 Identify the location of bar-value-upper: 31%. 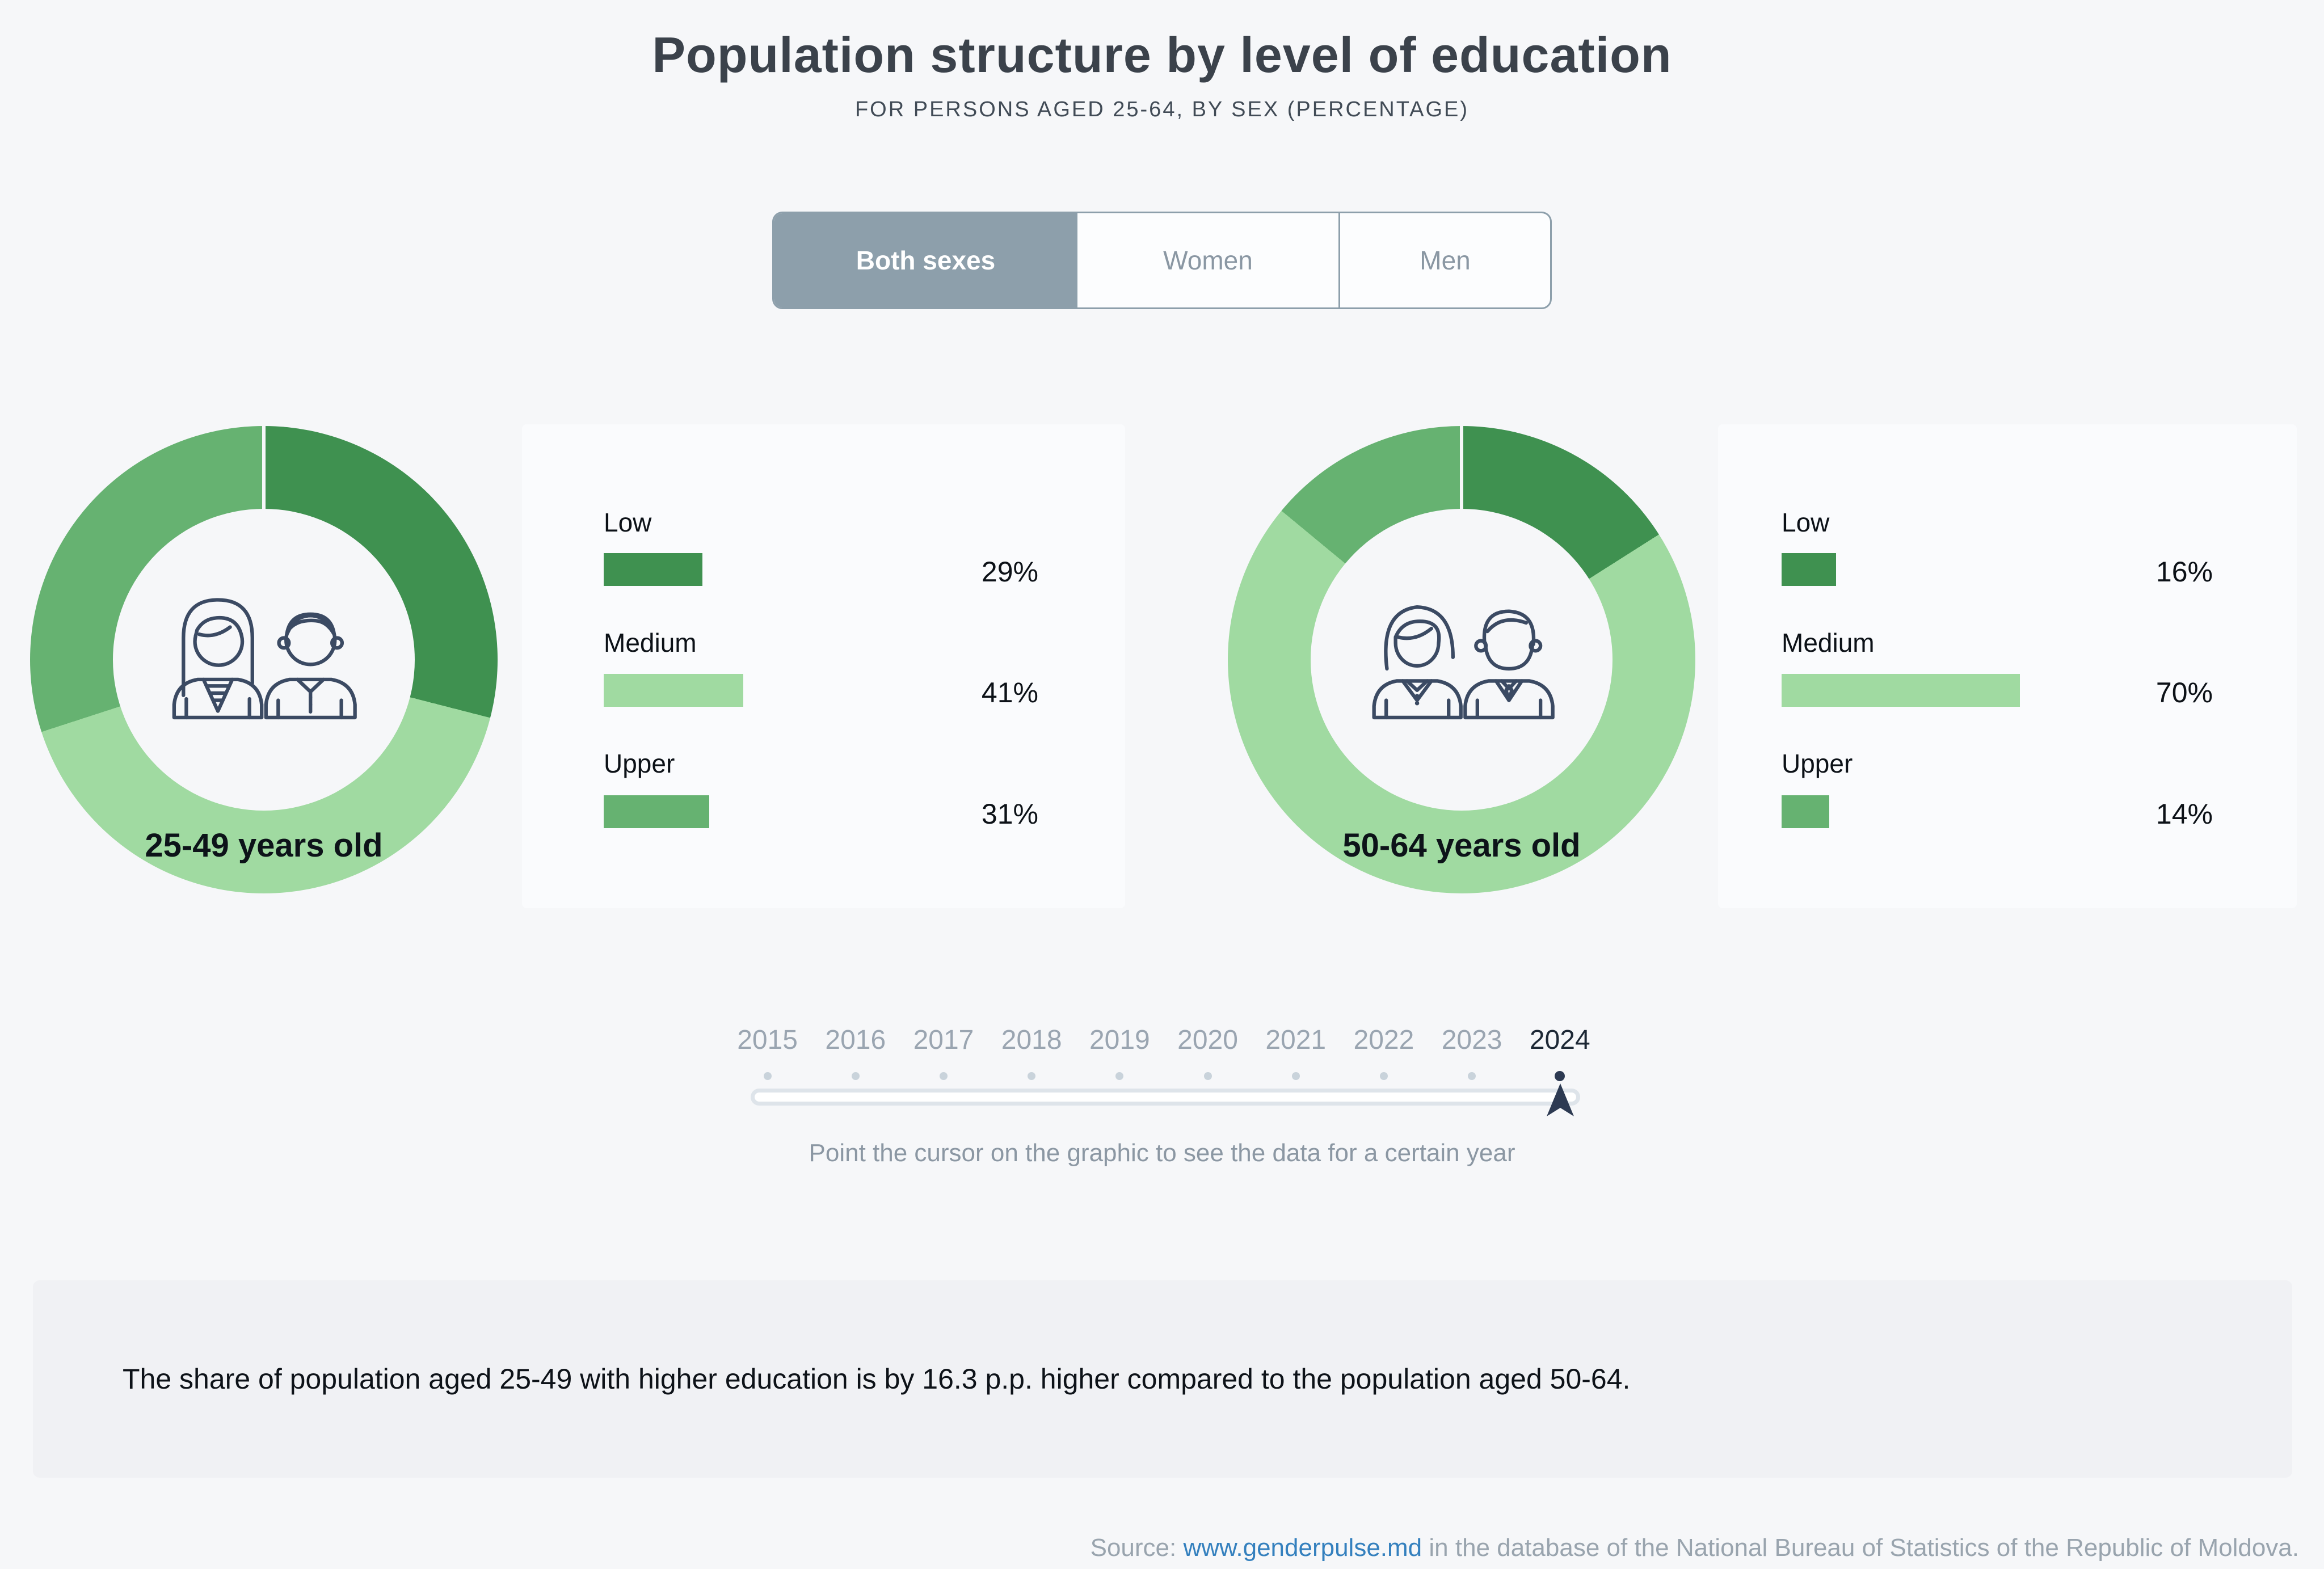
(1010, 814).